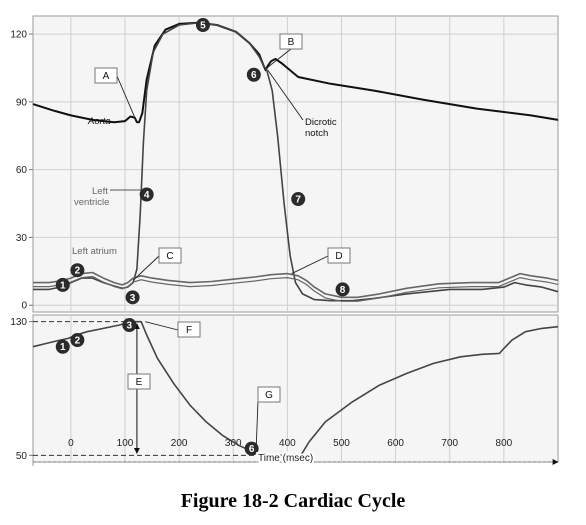 This screenshot has height=525, width=586. I want to click on figure-caption: Figure 18-2 Cardiac Cycle, so click(293, 501).